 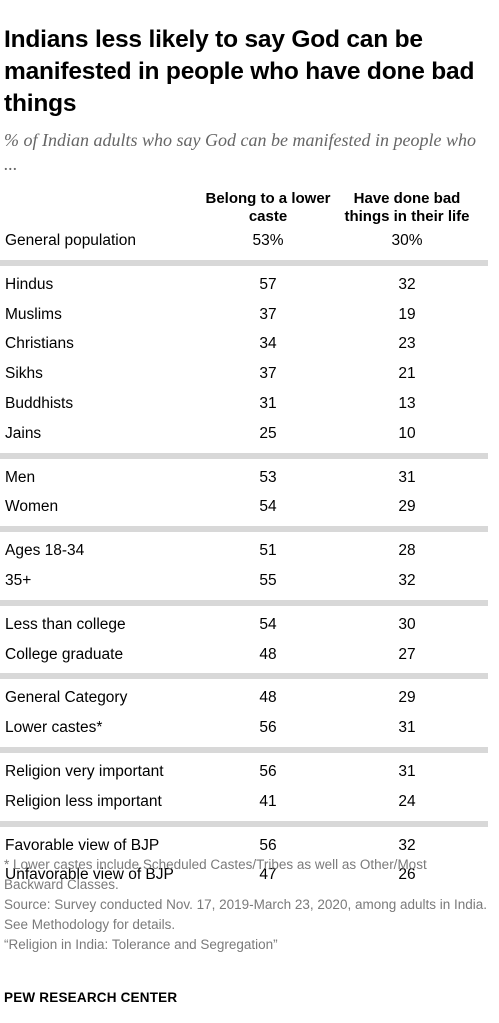 I want to click on row-label: Favorable view of BJP, so click(x=82, y=845).